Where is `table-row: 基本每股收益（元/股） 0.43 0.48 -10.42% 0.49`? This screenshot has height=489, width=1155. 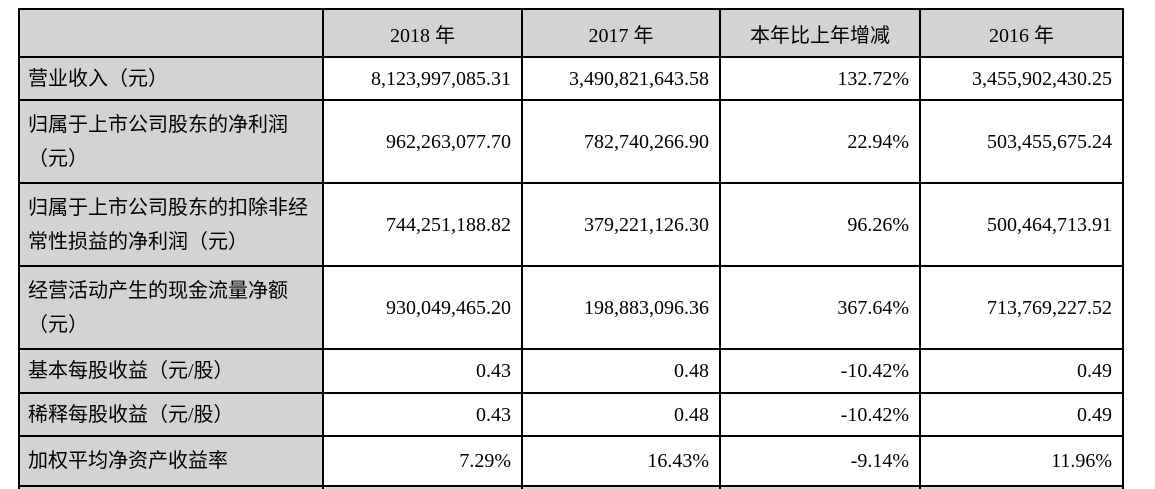 table-row: 基本每股收益（元/股） 0.43 0.48 -10.42% 0.49 is located at coordinates (571, 371).